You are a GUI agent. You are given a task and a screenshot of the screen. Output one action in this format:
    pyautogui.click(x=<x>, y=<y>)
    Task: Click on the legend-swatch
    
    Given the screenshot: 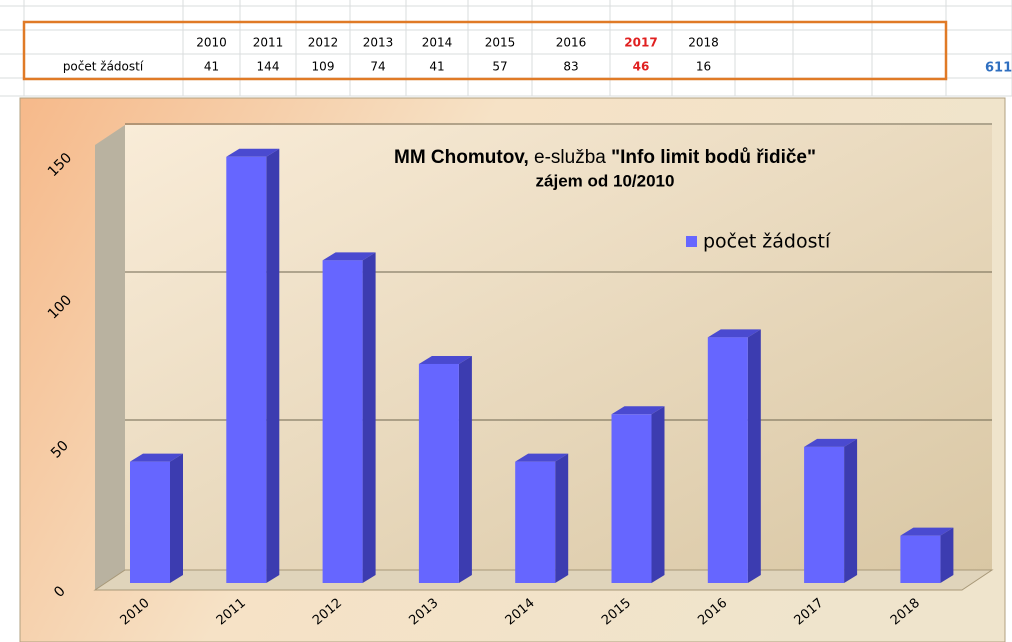 What is the action you would take?
    pyautogui.click(x=691, y=241)
    